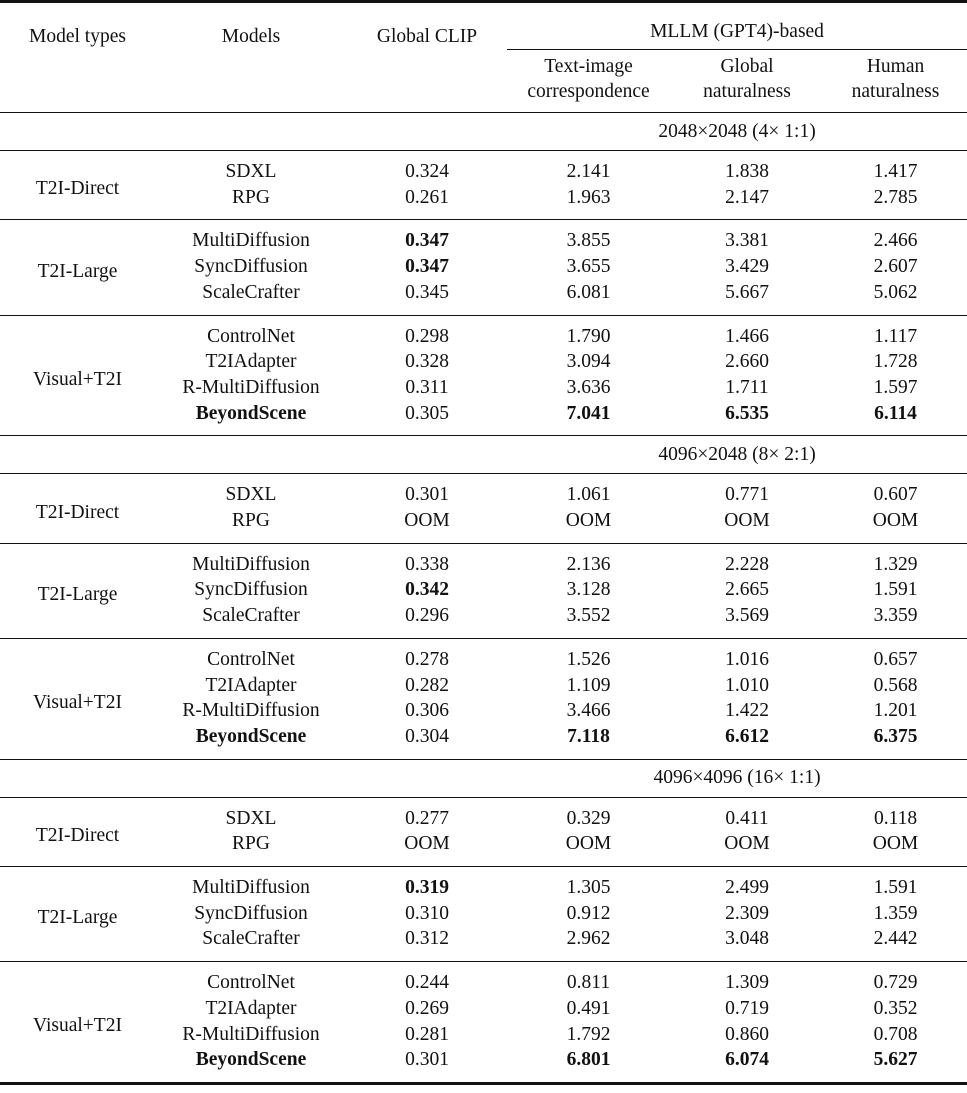  I want to click on global-clip-cell: 0.319, so click(427, 888).